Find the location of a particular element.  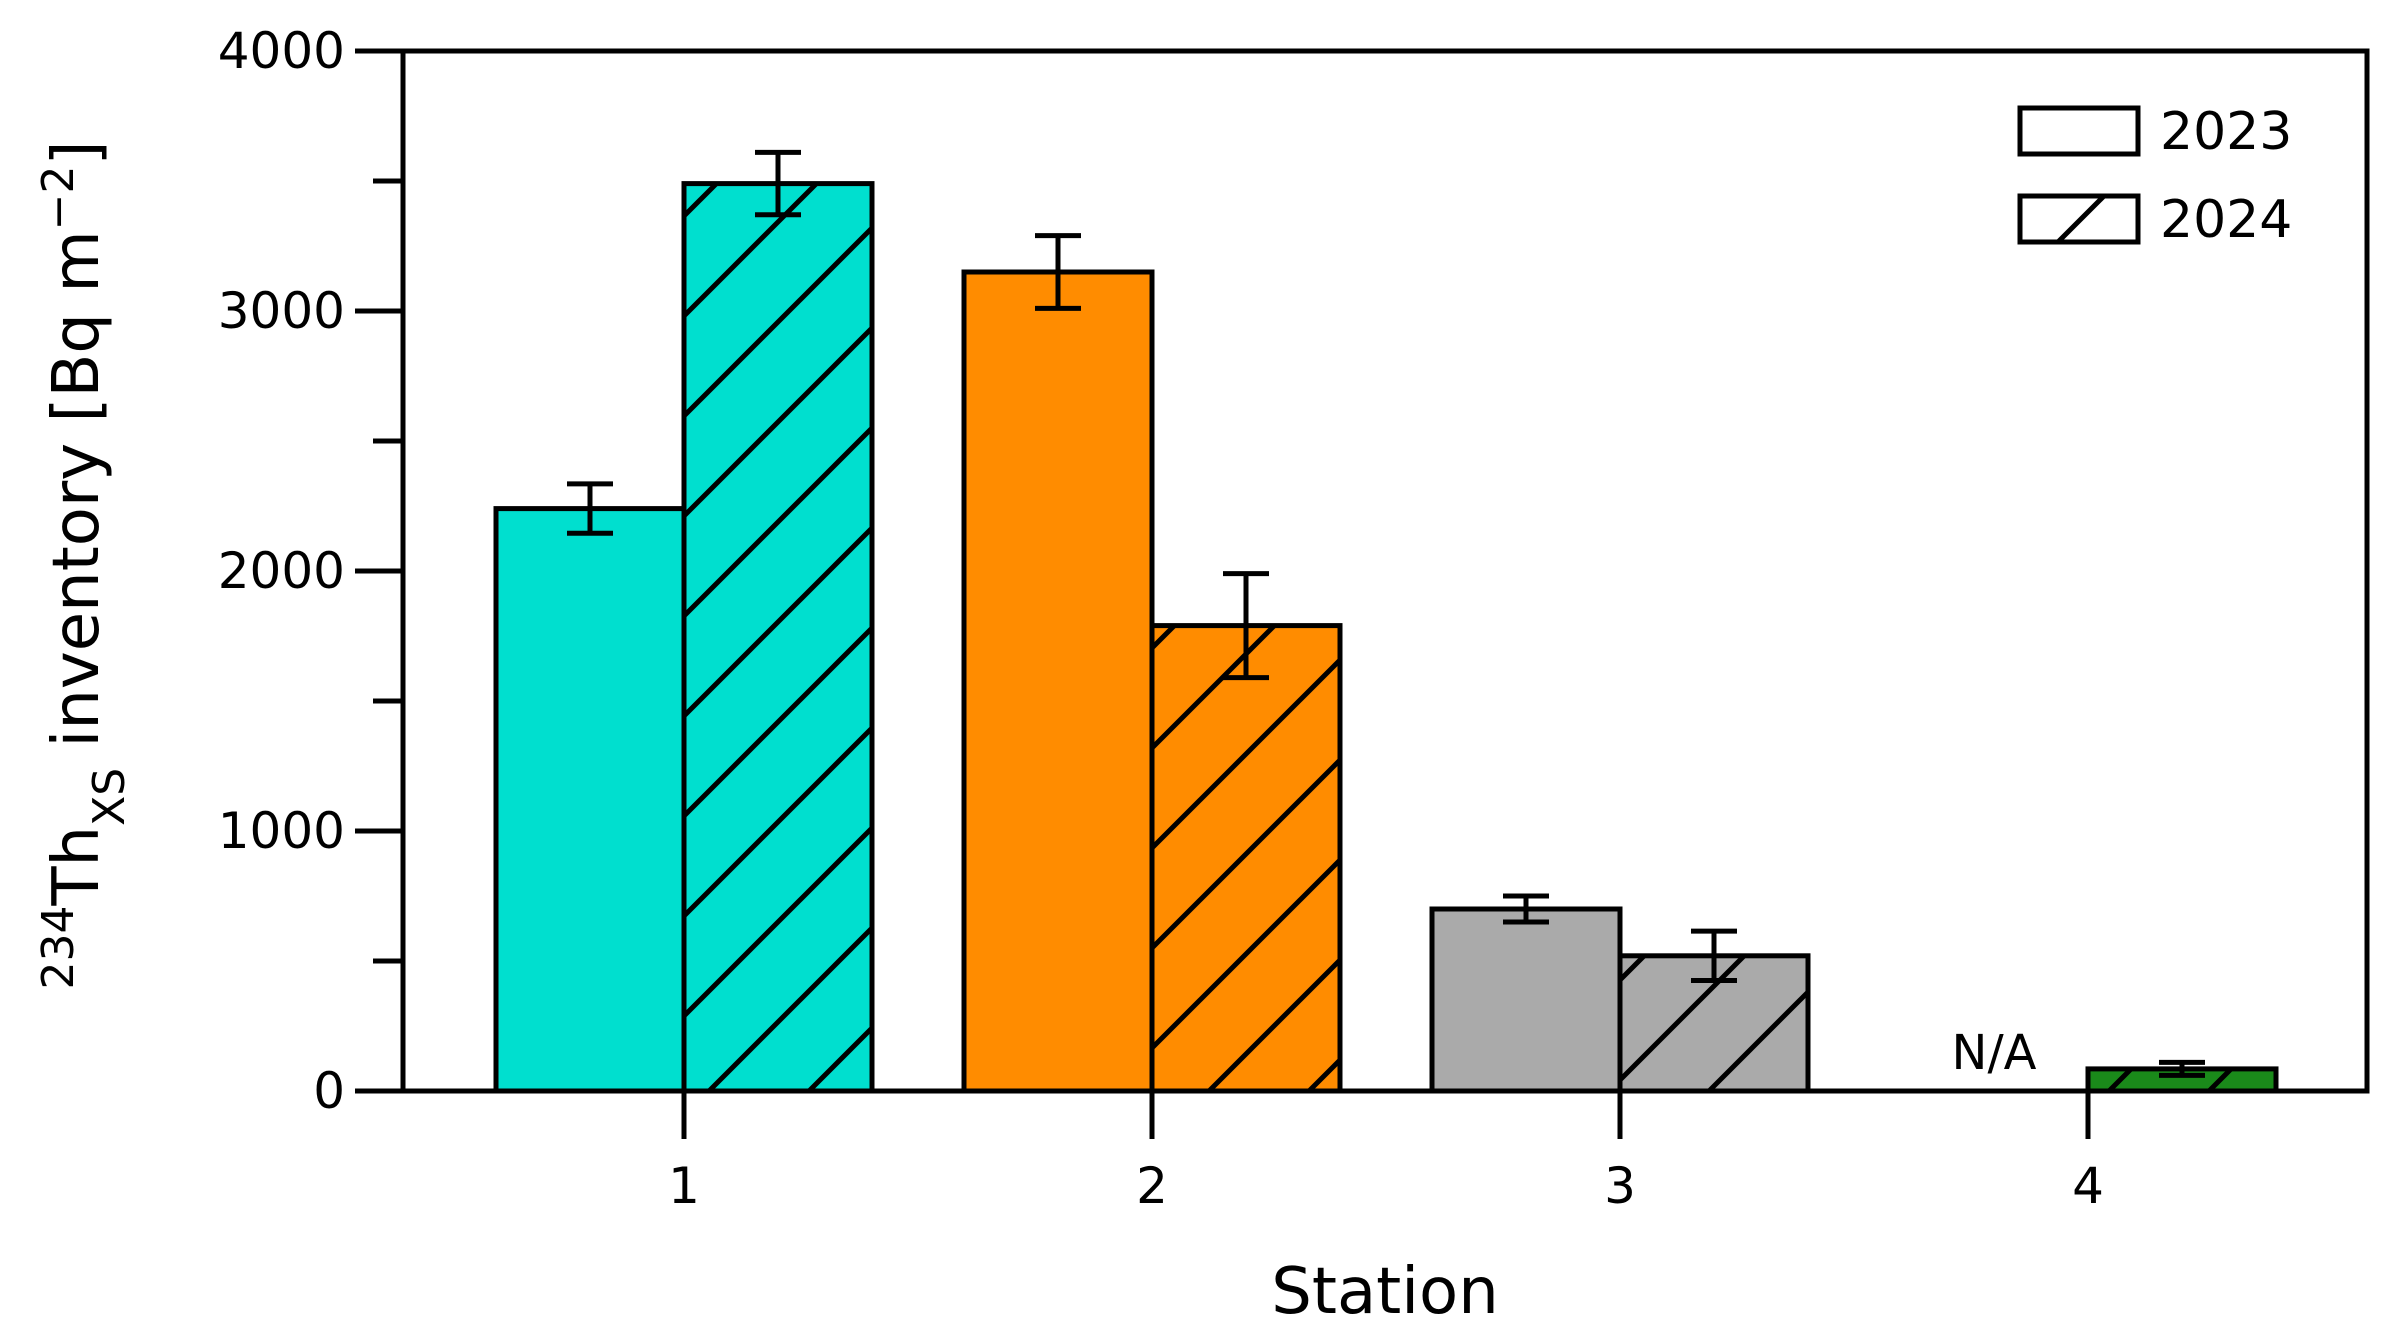

y-title-base: Th is located at coordinates (77, 866).